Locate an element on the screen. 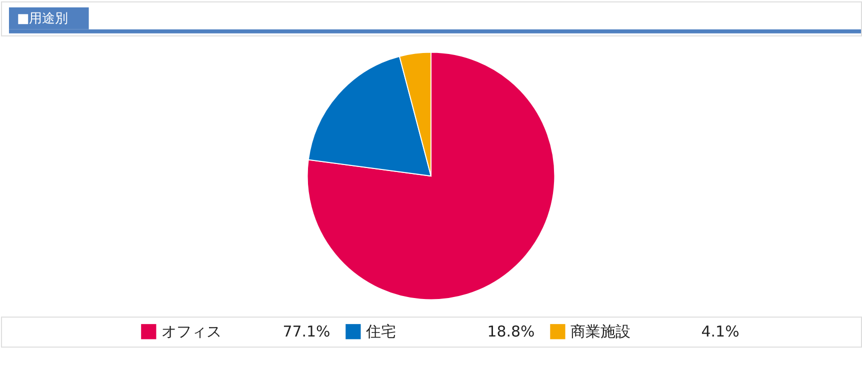 The image size is (862, 383). data-label: 18.8% is located at coordinates (511, 331).